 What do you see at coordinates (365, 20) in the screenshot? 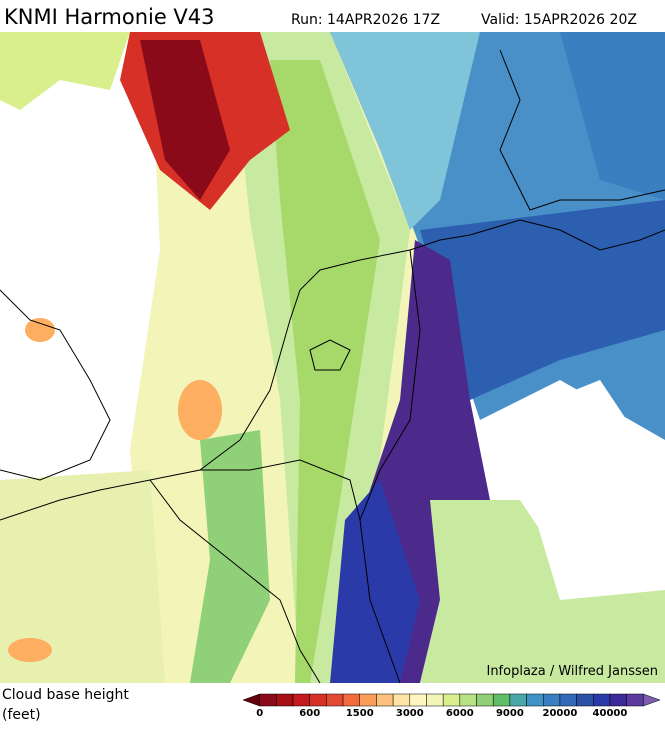
I see `run-time: Run: 14APR2026 17Z` at bounding box center [365, 20].